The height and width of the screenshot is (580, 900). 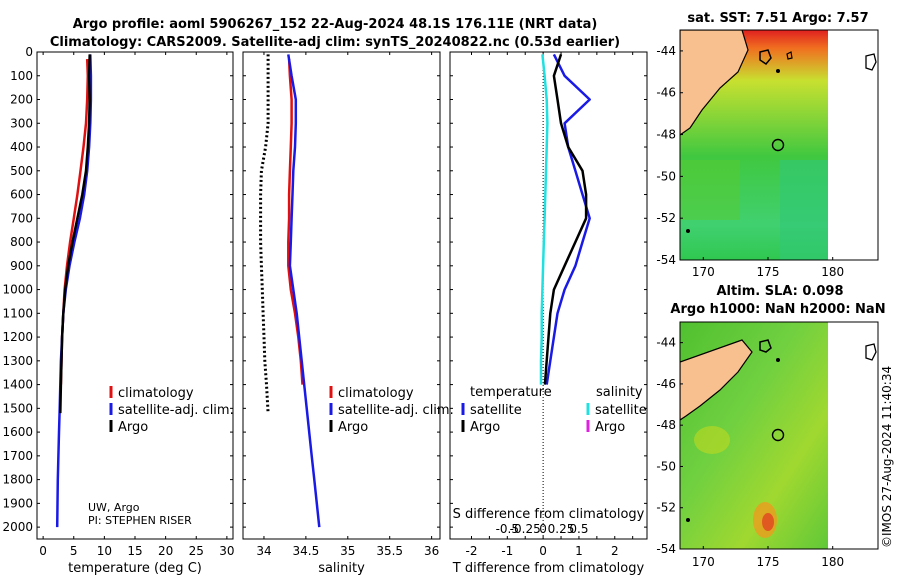 What do you see at coordinates (17, 503) in the screenshot?
I see `depth-tick-label: 1900` at bounding box center [17, 503].